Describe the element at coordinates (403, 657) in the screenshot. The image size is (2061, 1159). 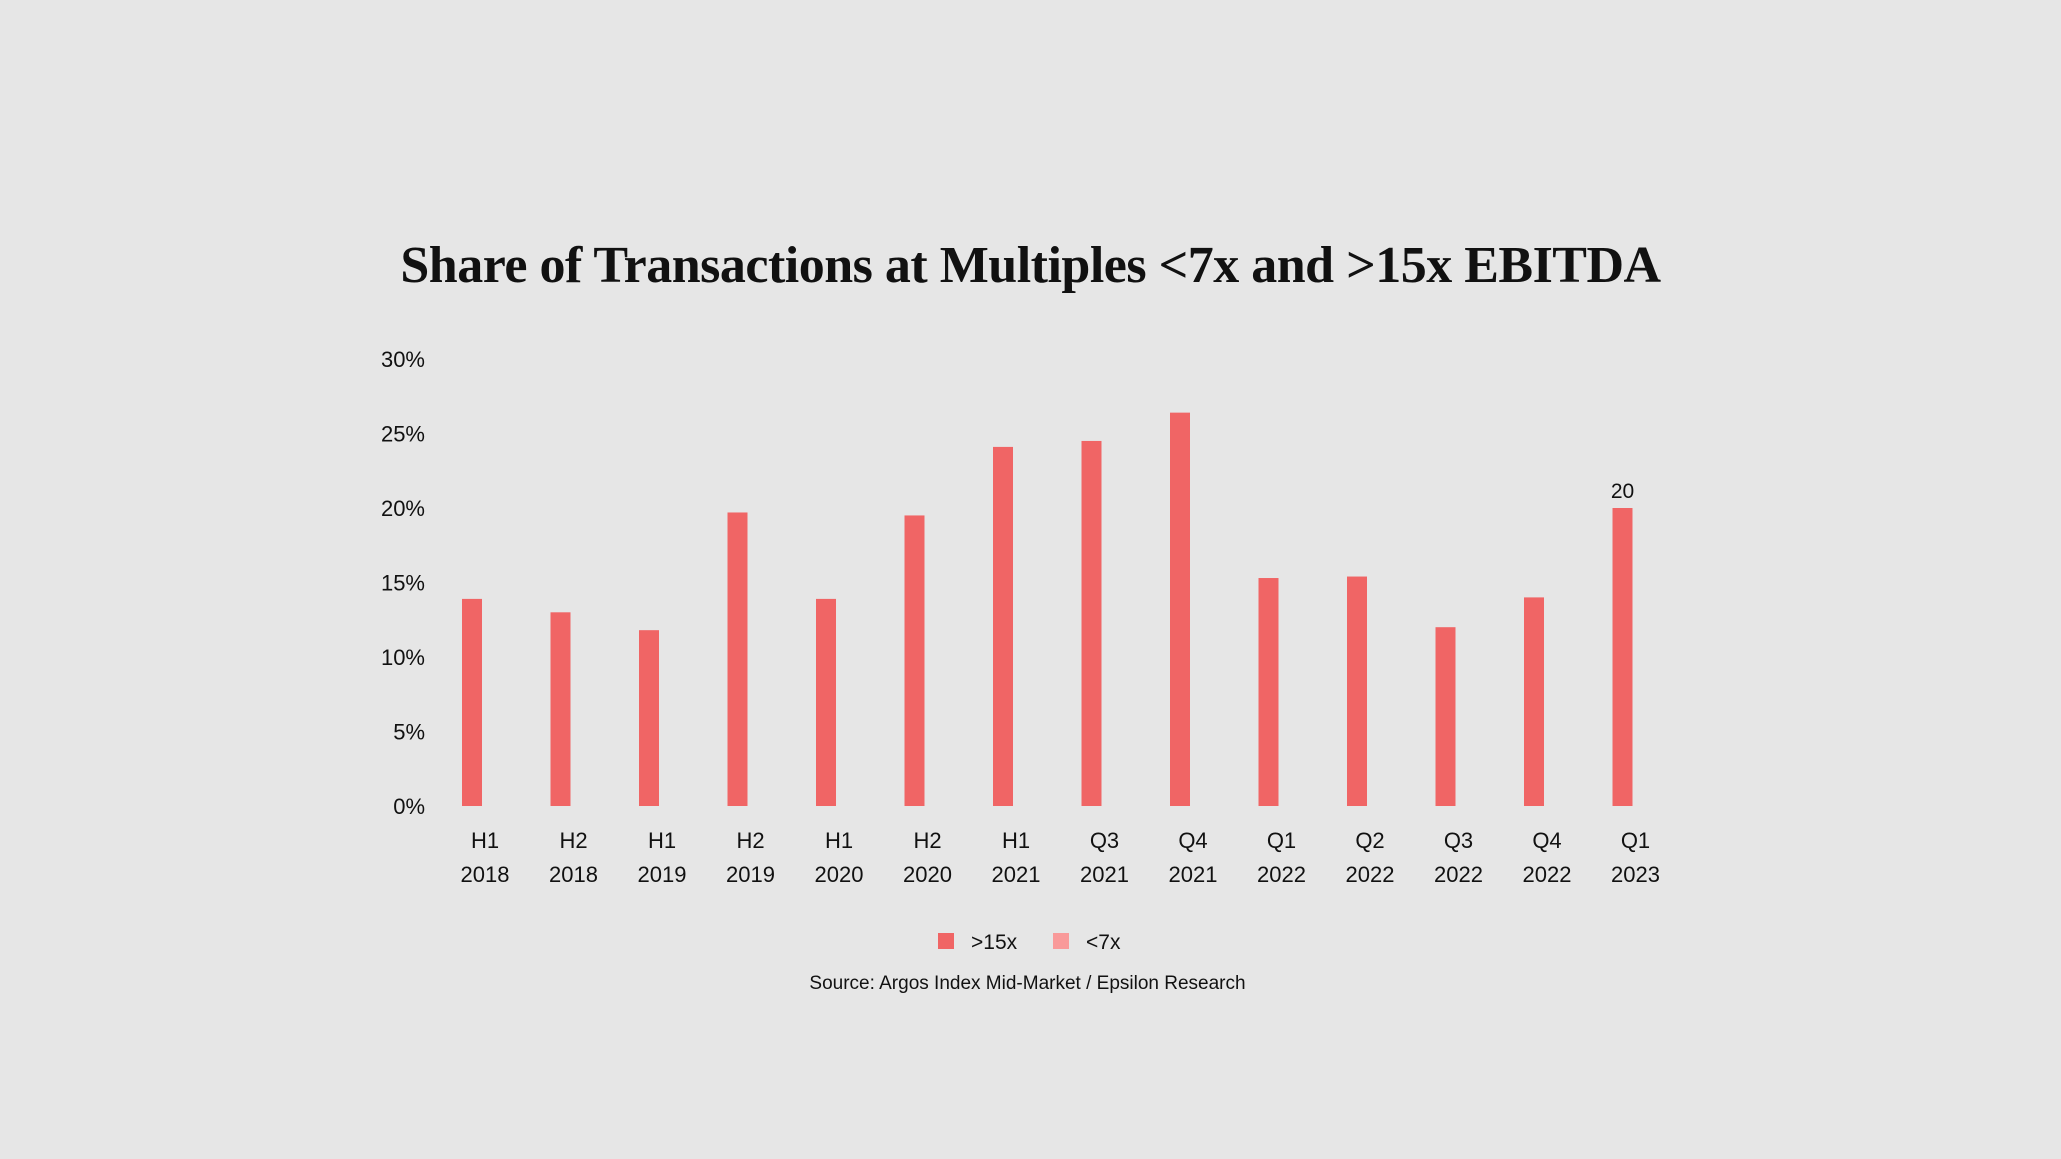
I see `y-tick-label: 10%` at that location.